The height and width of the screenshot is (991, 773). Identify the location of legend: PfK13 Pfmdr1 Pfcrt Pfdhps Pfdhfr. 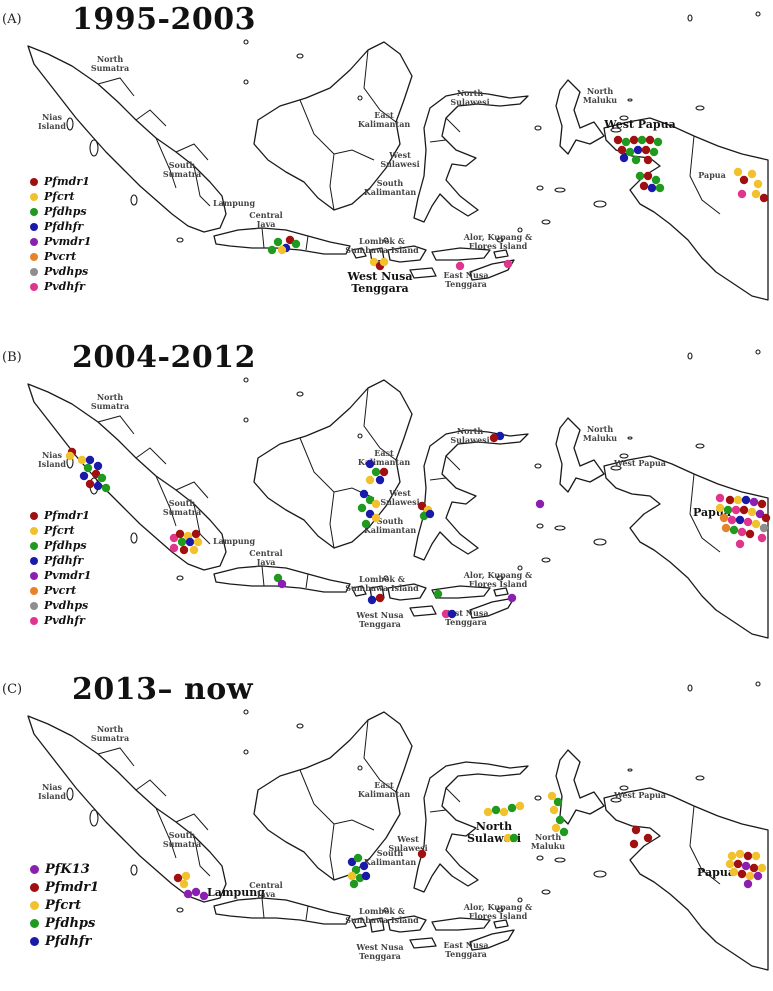
(64, 905).